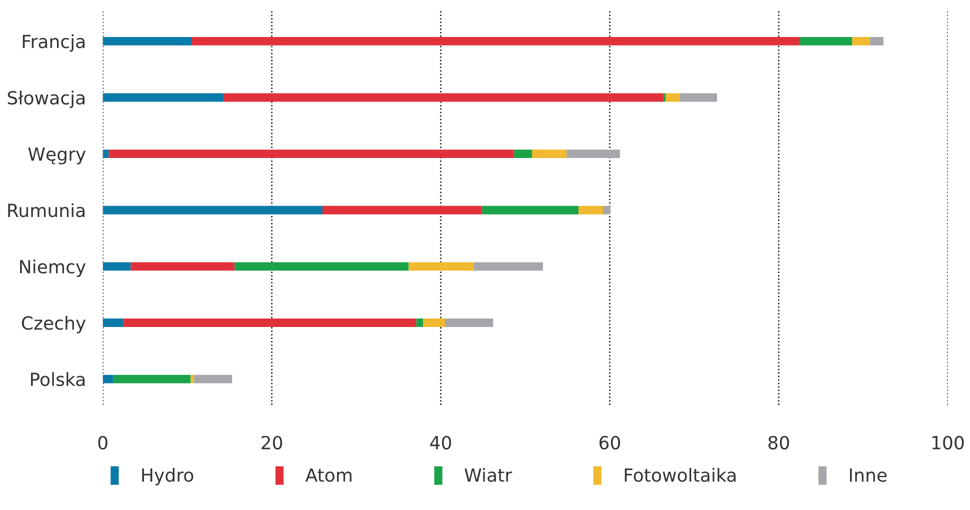 The image size is (970, 510). Describe the element at coordinates (488, 475) in the screenshot. I see `legend-label: Wiatr` at that location.